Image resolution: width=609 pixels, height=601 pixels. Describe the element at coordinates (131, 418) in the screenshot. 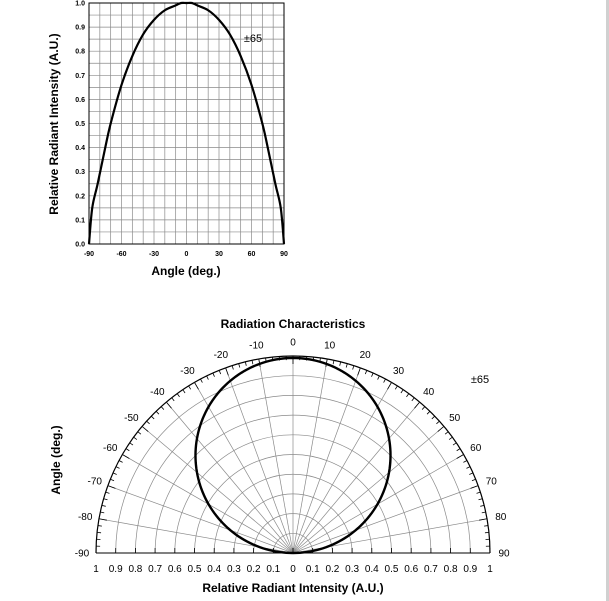

I see `polar-angle-label: -50` at that location.